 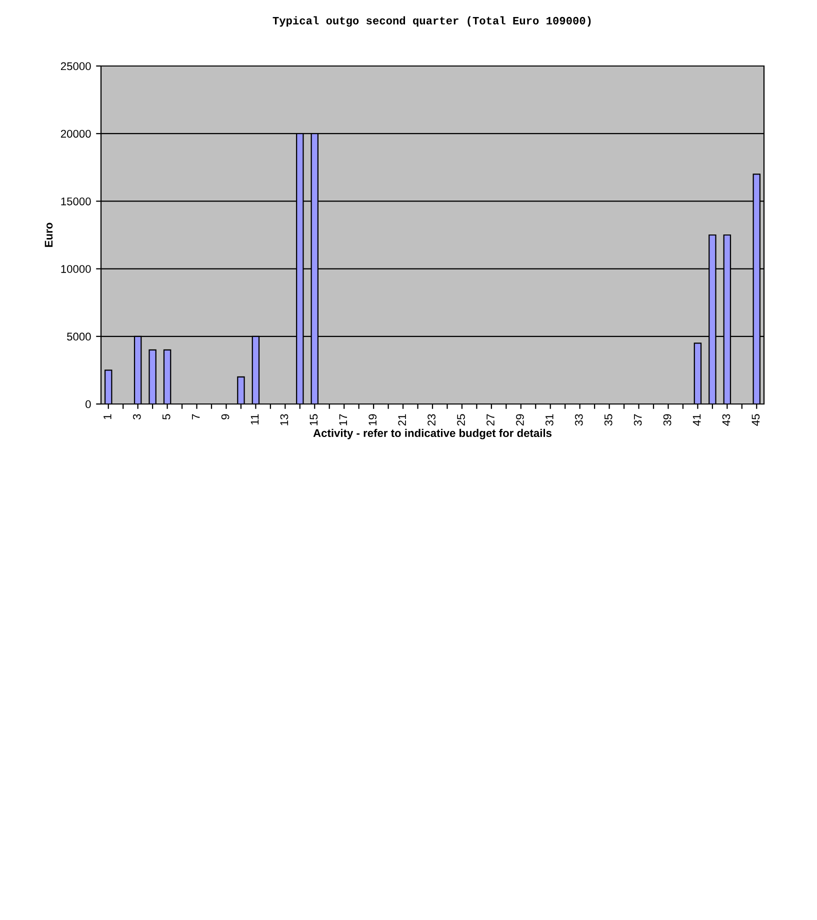 What do you see at coordinates (75, 134) in the screenshot?
I see `y-tick-label: 20000` at bounding box center [75, 134].